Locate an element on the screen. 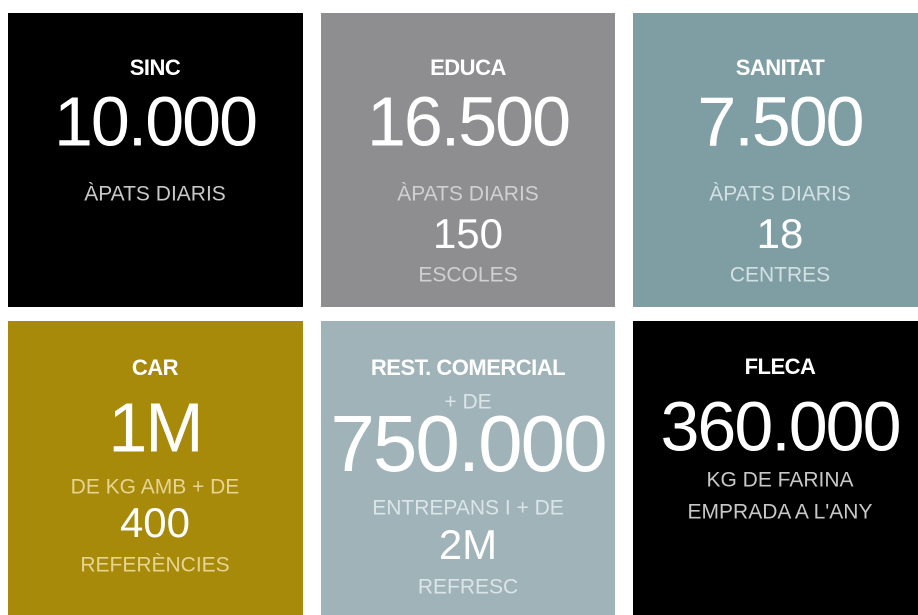 Image resolution: width=918 pixels, height=615 pixels. caption: CENTRES is located at coordinates (780, 275).